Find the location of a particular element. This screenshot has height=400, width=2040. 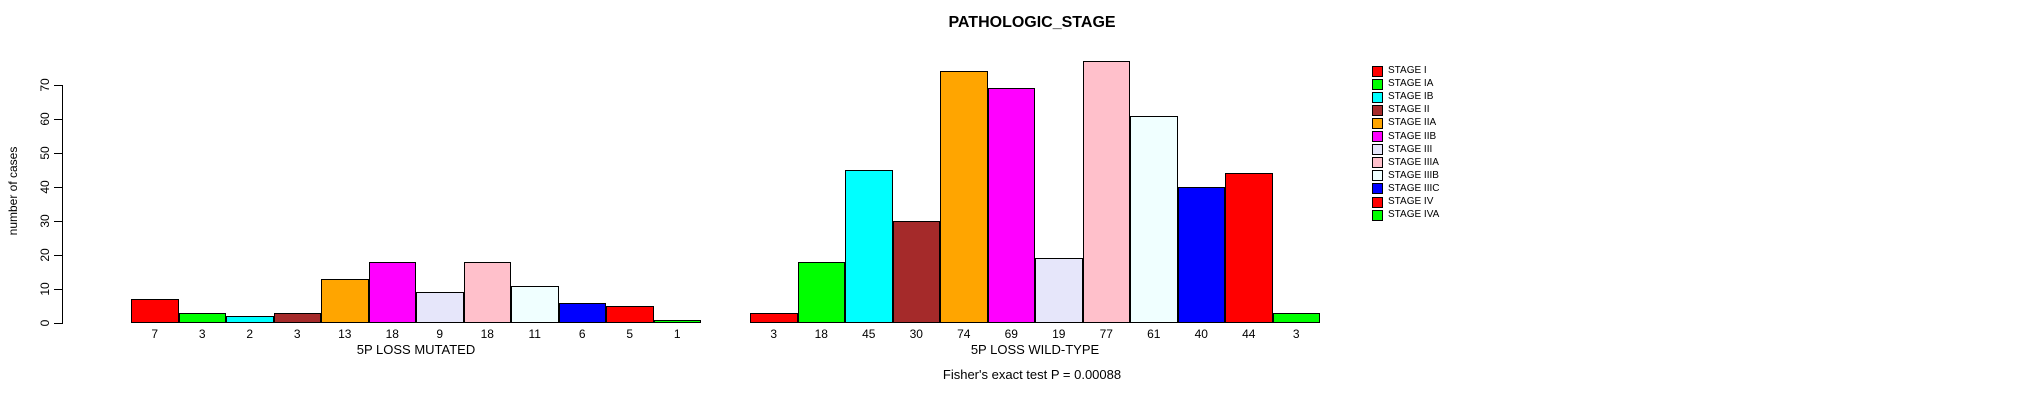

legend-label: STAGE I is located at coordinates (1407, 70).